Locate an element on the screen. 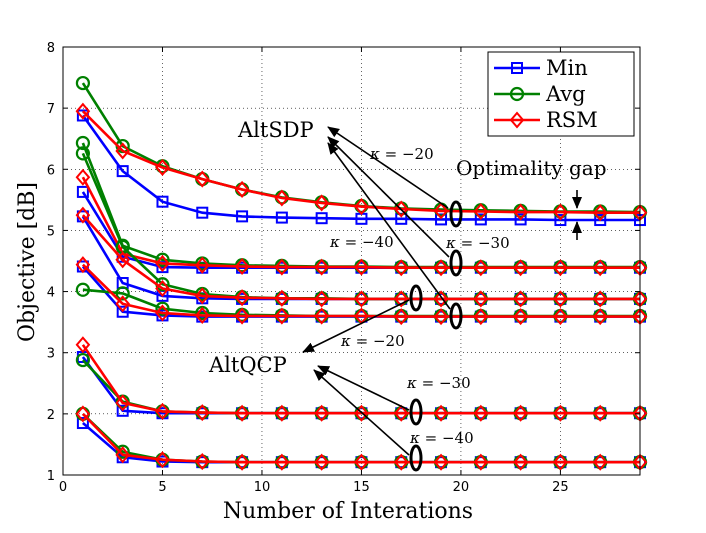  ellipse-sdp-k20 is located at coordinates (456, 214).